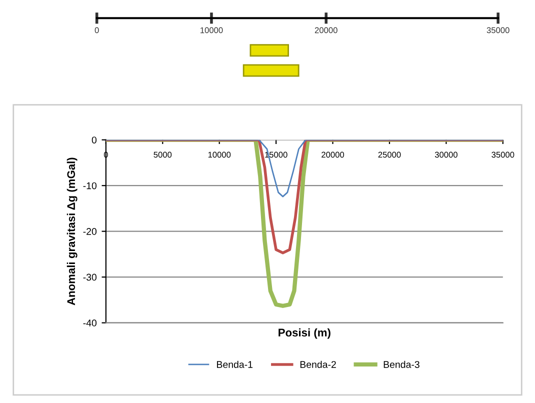  I want to click on y-tick-label: -30, so click(90, 277).